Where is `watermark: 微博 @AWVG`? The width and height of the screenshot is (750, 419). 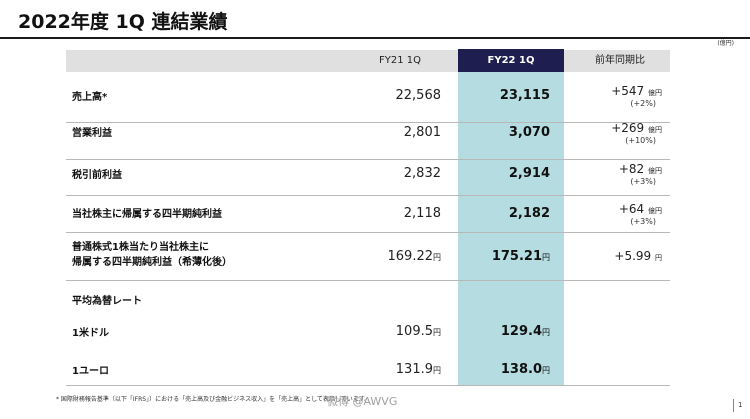
watermark: 微博 @AWVG is located at coordinates (362, 401).